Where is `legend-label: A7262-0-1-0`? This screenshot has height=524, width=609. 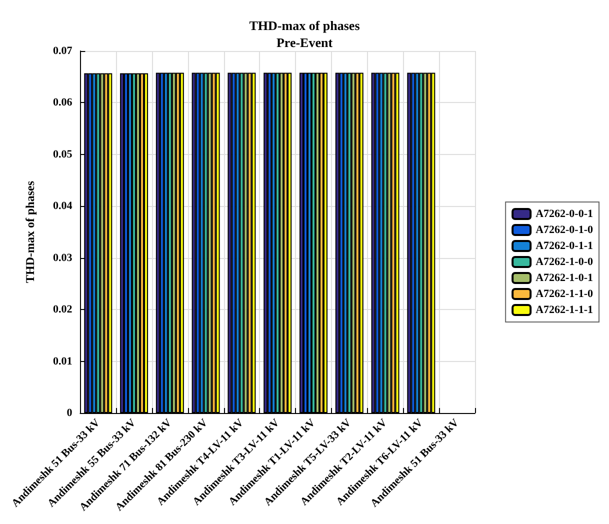
legend-label: A7262-0-1-0 is located at coordinates (565, 230).